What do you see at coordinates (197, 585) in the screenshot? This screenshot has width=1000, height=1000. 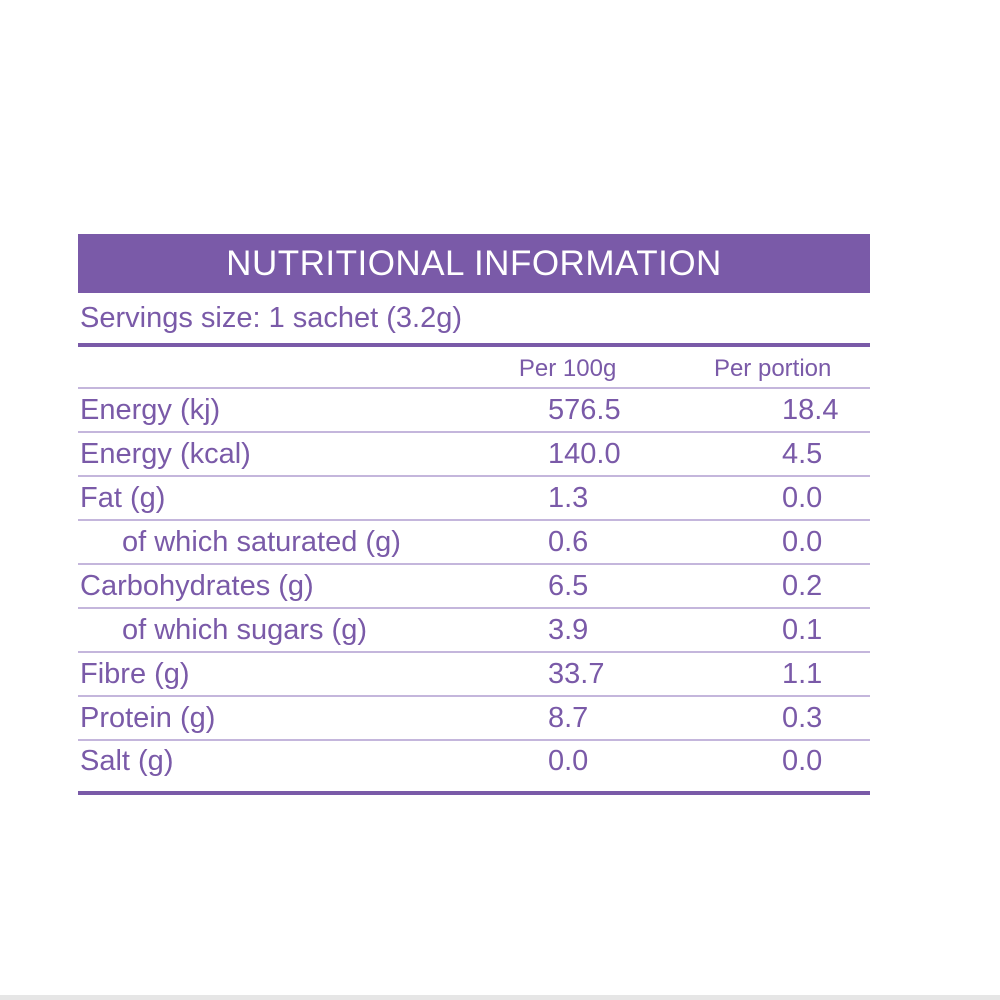 I see `nutrient-name: Carbohydrates (g)` at bounding box center [197, 585].